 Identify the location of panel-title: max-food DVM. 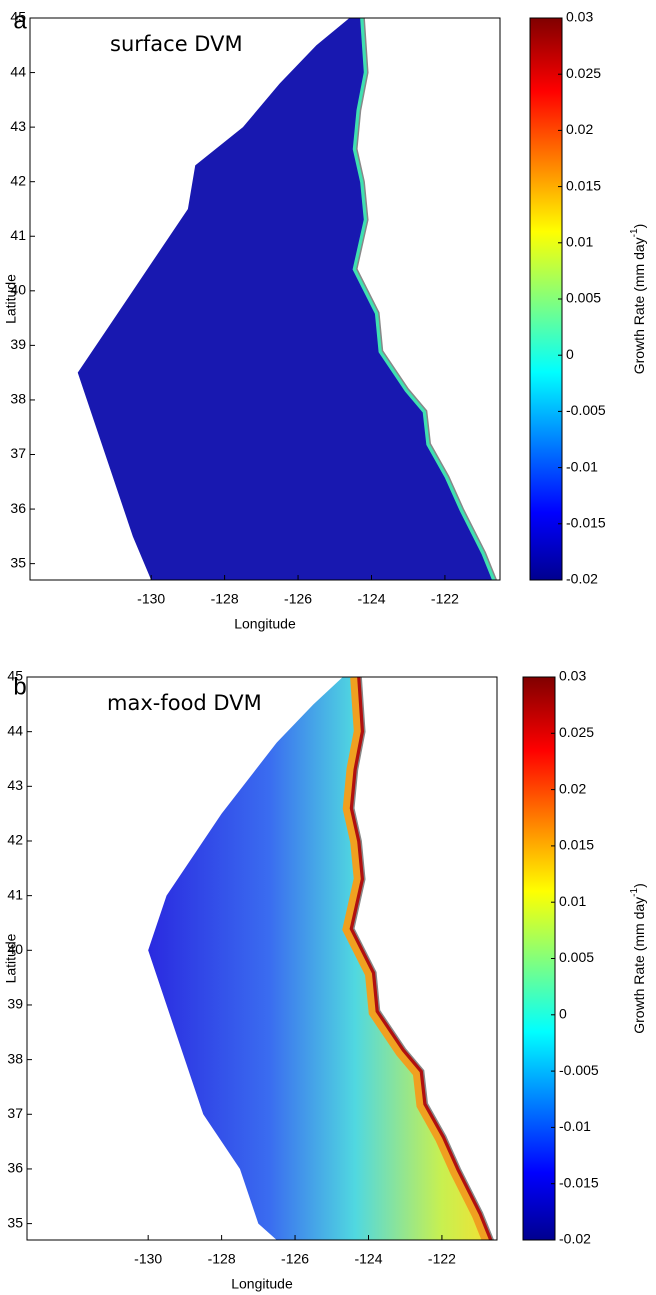
(184, 703).